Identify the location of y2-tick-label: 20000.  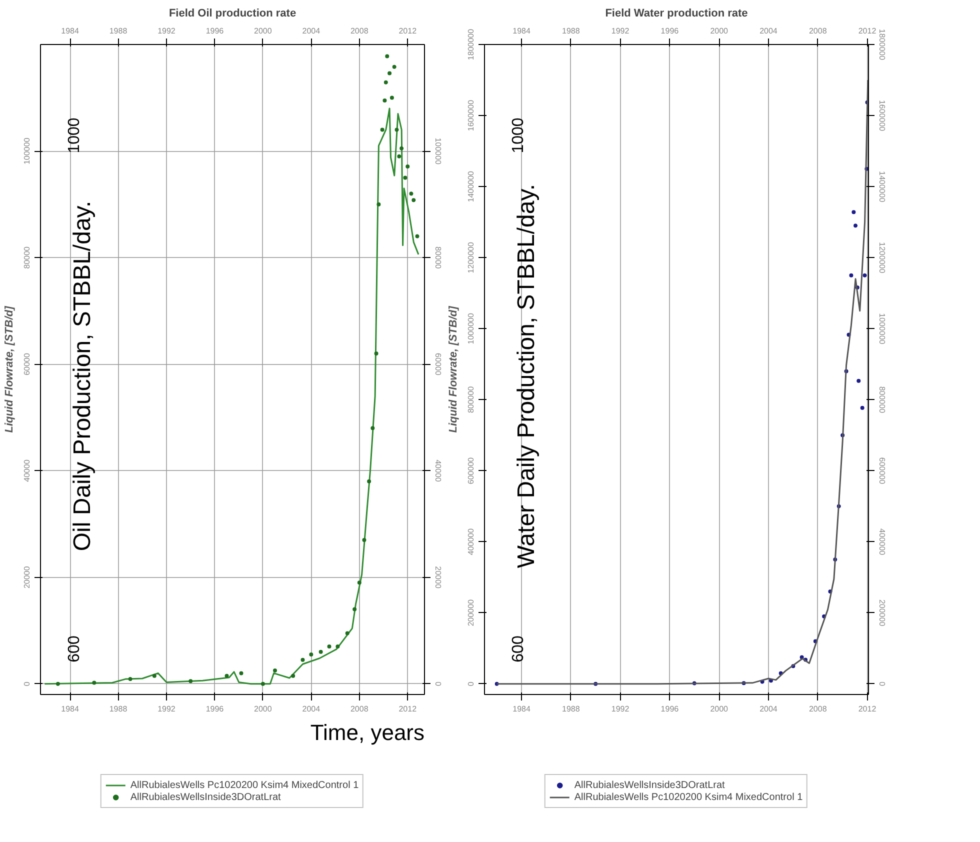
(438, 577).